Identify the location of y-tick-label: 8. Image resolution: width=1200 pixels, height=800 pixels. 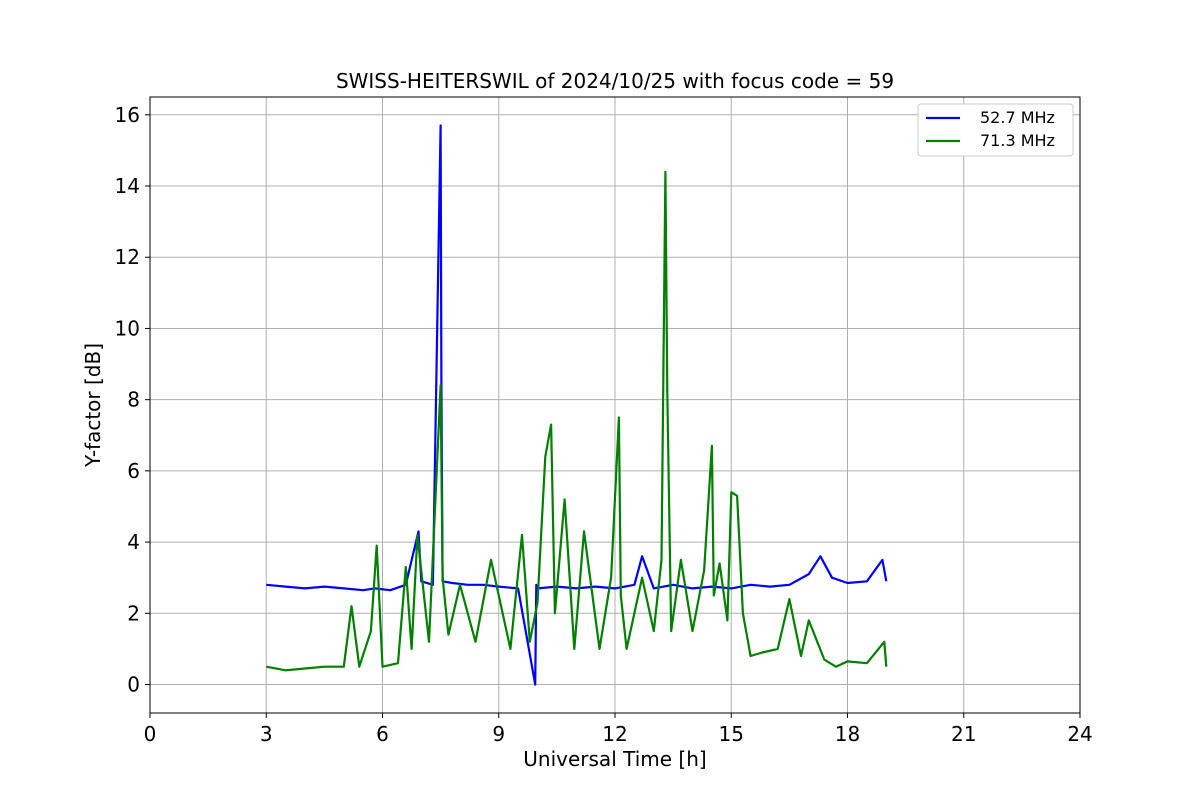
(133, 400).